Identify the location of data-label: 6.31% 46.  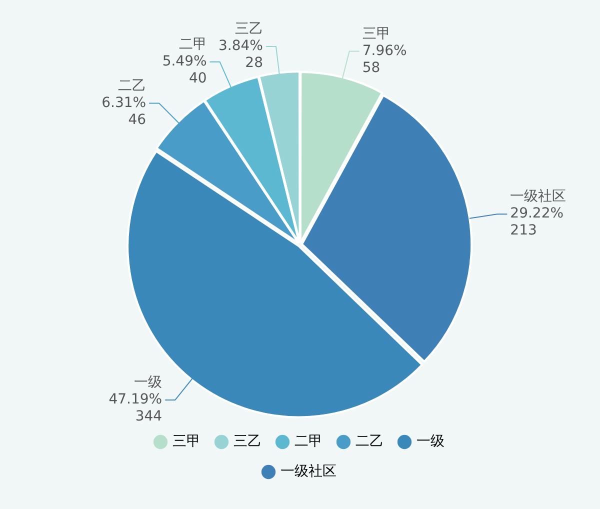
(124, 111).